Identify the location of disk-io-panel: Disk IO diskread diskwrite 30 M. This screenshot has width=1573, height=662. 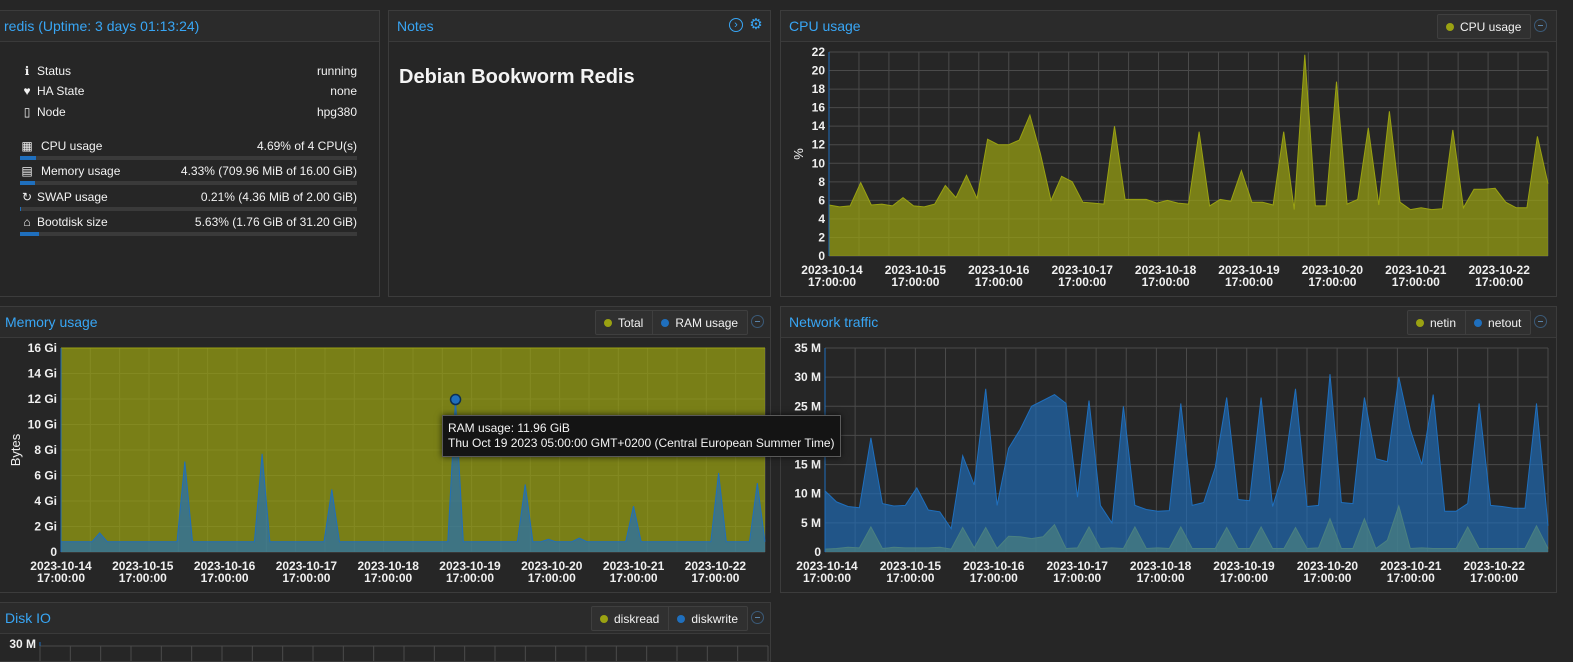
(385, 632).